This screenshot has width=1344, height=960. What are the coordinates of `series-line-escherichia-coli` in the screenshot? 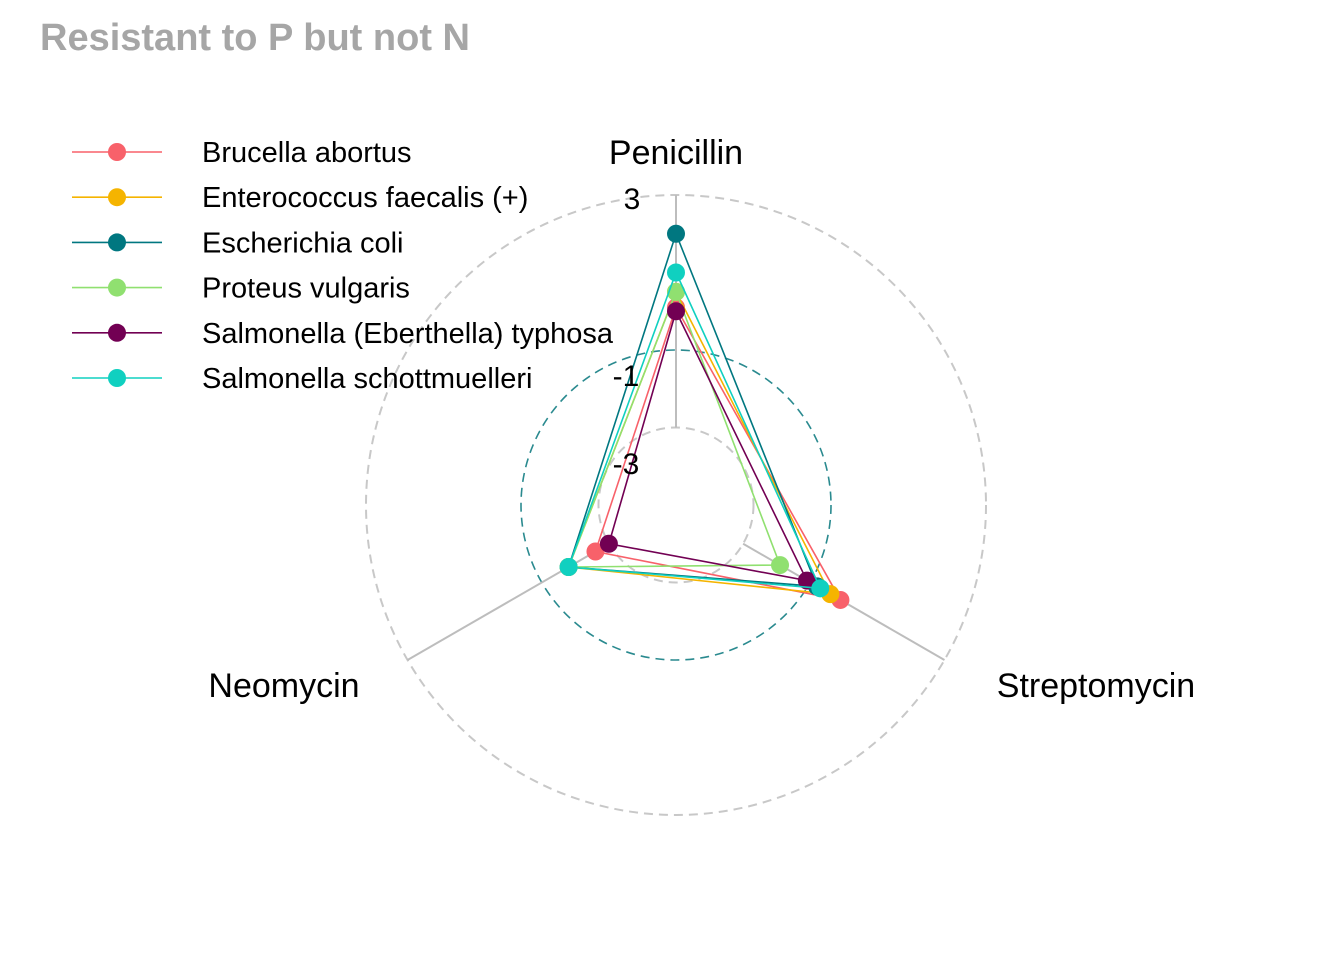 It's located at (693, 409).